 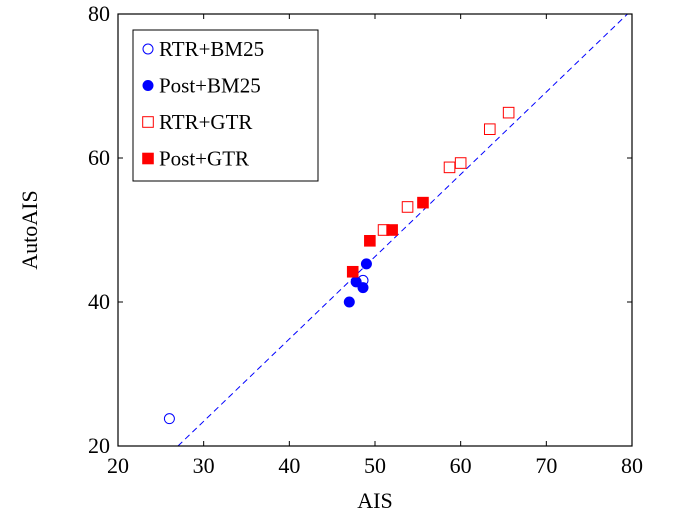 I want to click on y-tick-label: 40, so click(x=99, y=301).